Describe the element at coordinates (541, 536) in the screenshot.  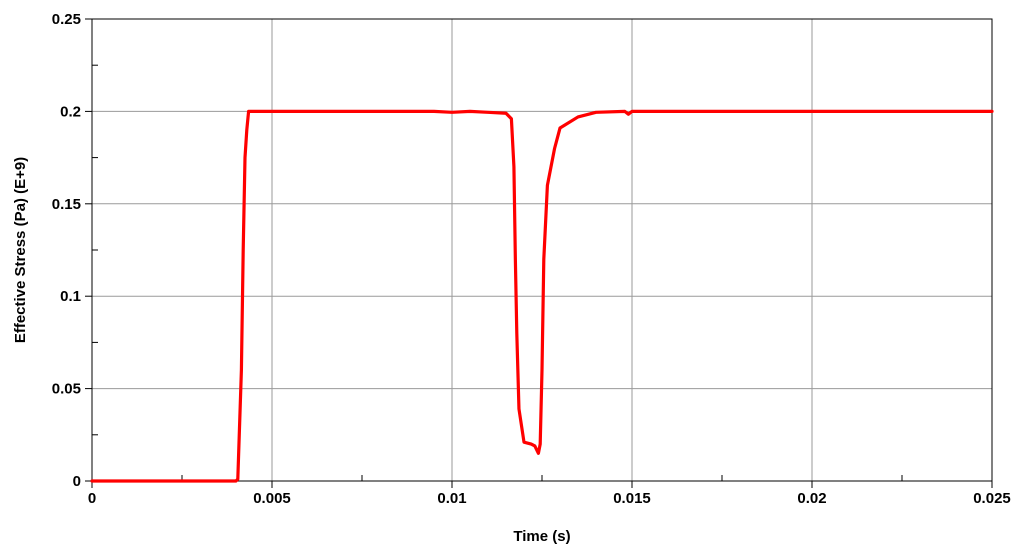
I see `x-axis-title: Time (s)` at that location.